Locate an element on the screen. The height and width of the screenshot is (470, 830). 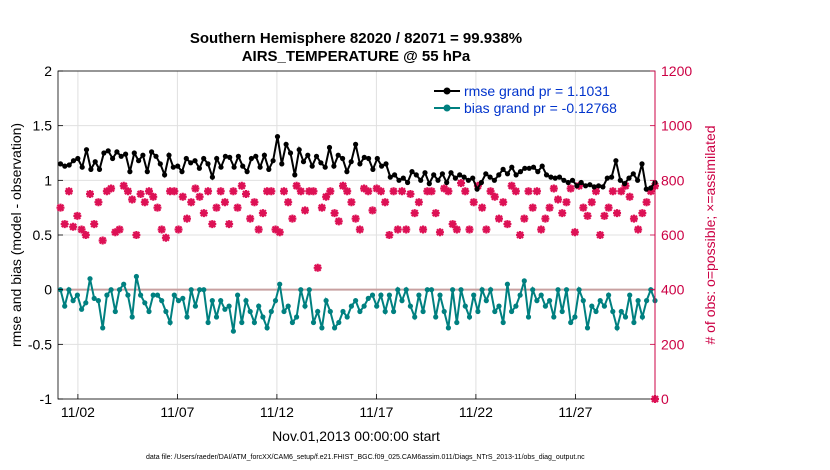
y-tick-label-right: 1000 is located at coordinates (676, 126).